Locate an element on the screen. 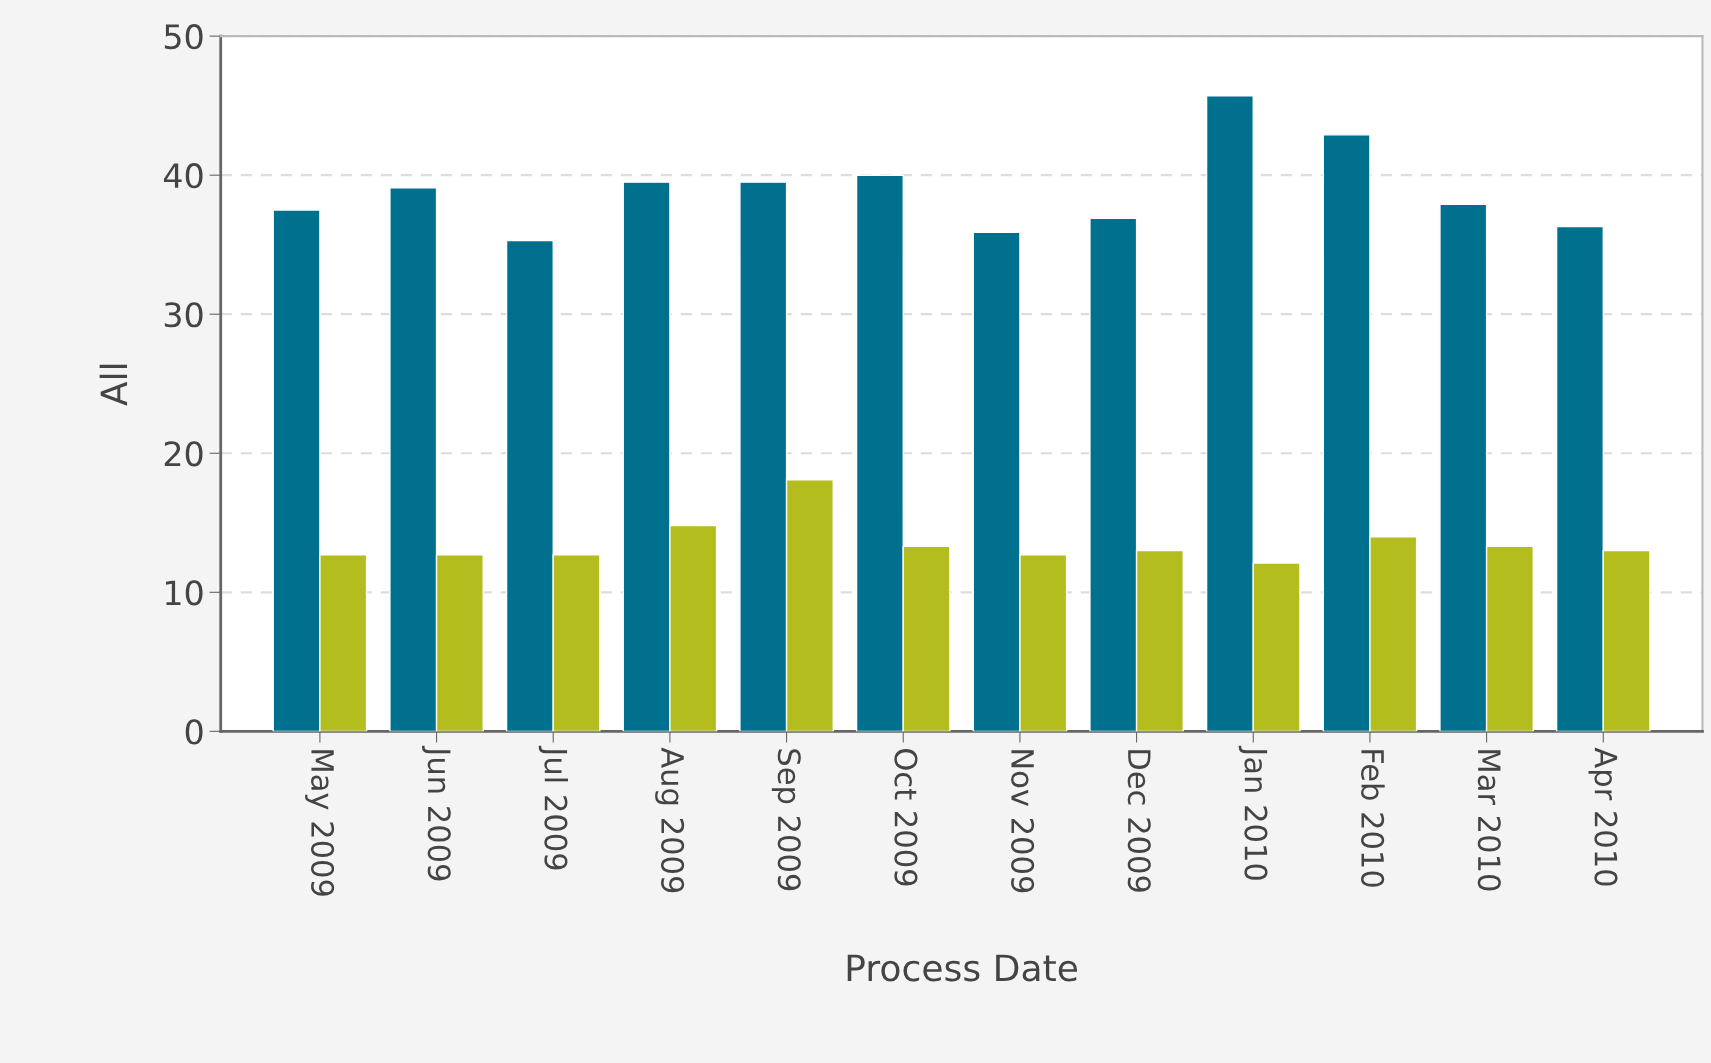  x-tick-label: Apr 2010 is located at coordinates (1603, 816).